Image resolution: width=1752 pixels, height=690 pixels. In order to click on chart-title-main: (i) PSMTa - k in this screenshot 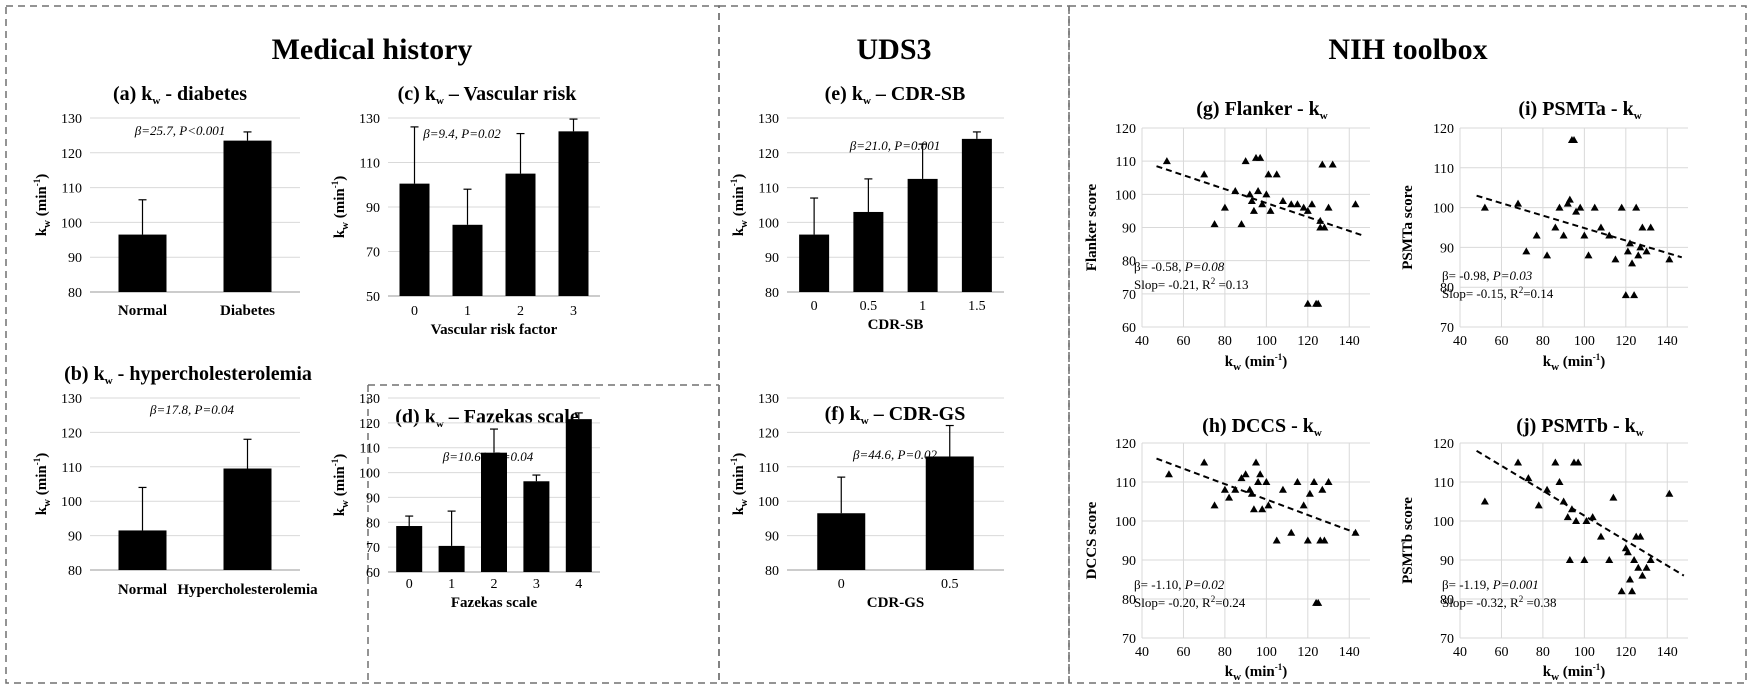, I will do `click(1576, 109)`.